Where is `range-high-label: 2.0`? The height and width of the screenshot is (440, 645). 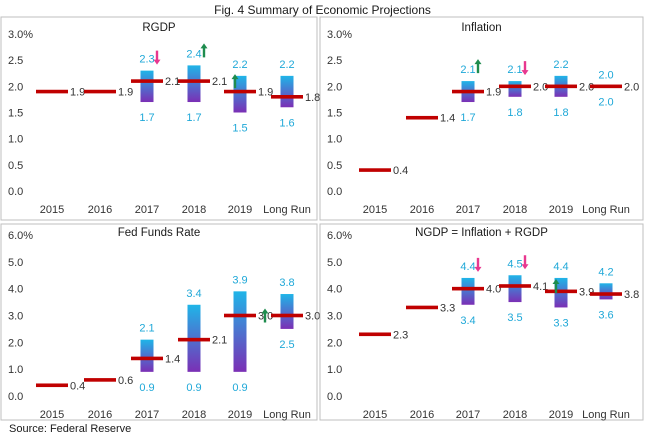
range-high-label: 2.0 is located at coordinates (605, 75).